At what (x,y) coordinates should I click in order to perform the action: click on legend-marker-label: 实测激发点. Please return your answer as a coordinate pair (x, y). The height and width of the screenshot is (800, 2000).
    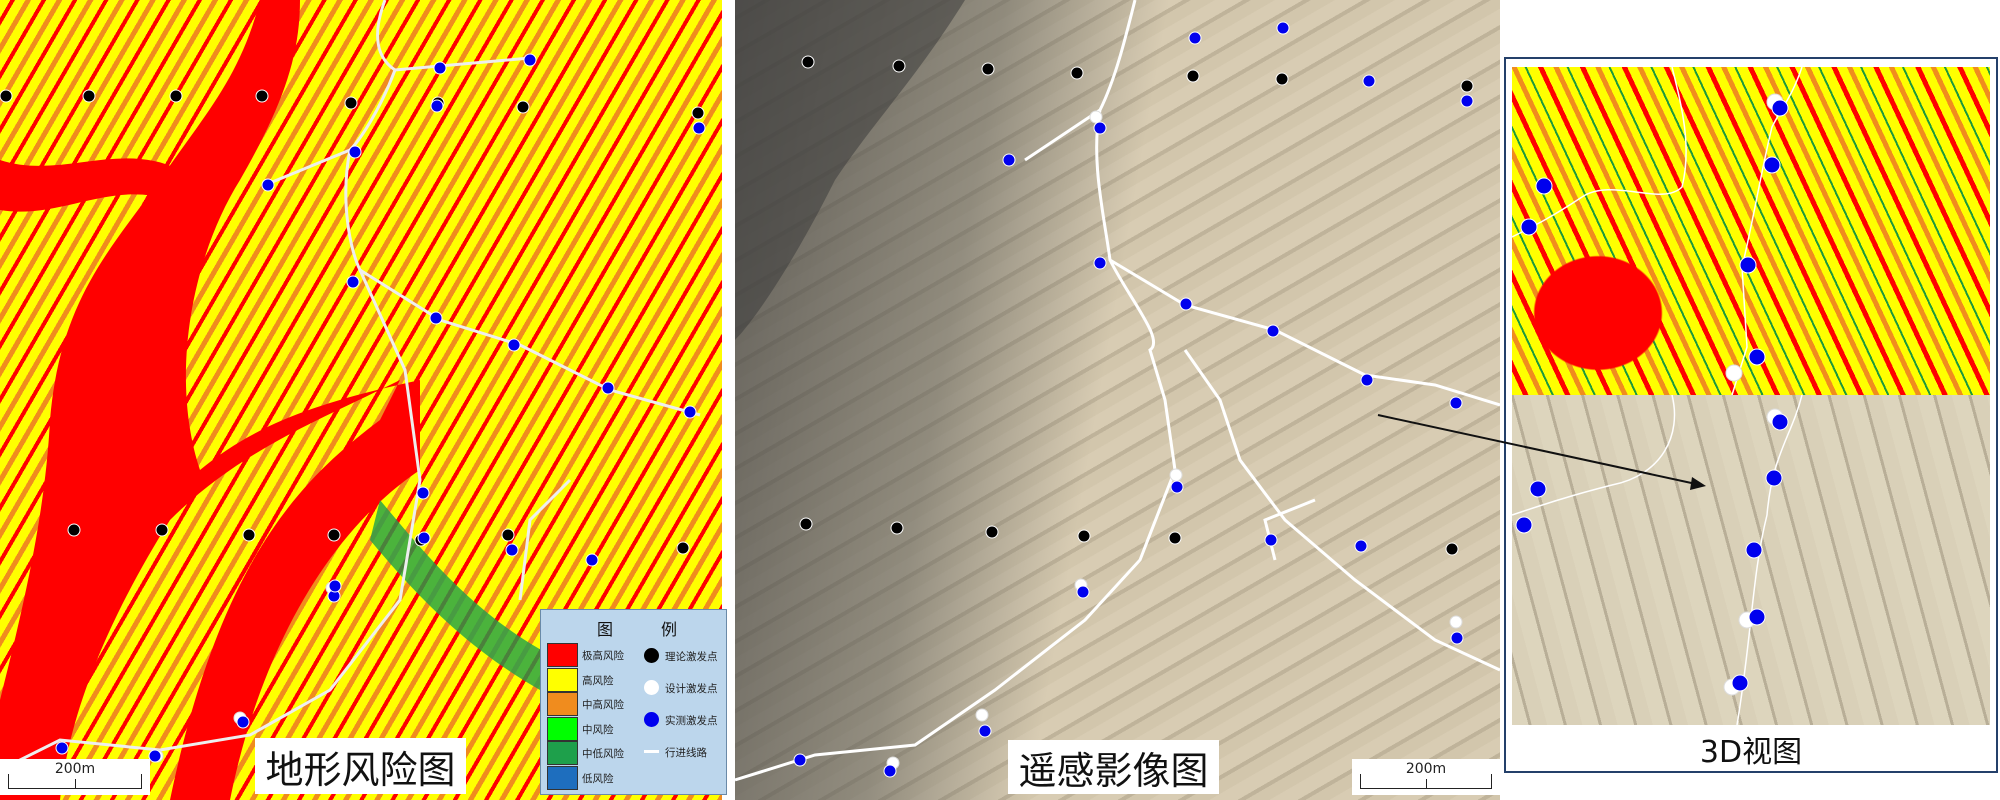
    Looking at the image, I should click on (691, 721).